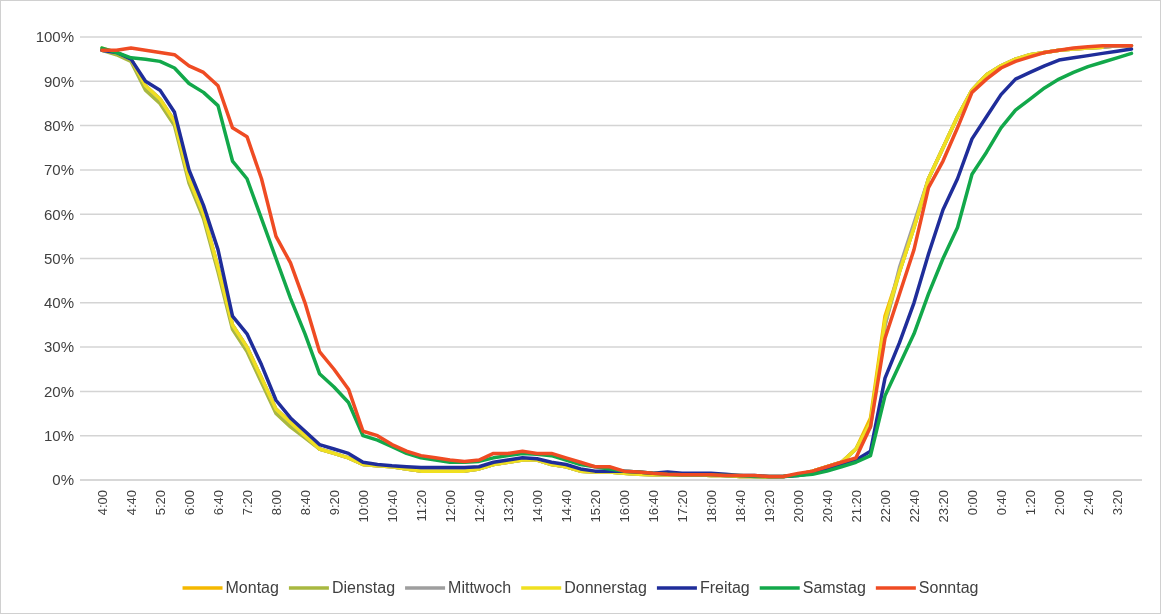 Image resolution: width=1161 pixels, height=614 pixels. Describe the element at coordinates (54, 37) in the screenshot. I see `y-tick-label: 100%` at that location.